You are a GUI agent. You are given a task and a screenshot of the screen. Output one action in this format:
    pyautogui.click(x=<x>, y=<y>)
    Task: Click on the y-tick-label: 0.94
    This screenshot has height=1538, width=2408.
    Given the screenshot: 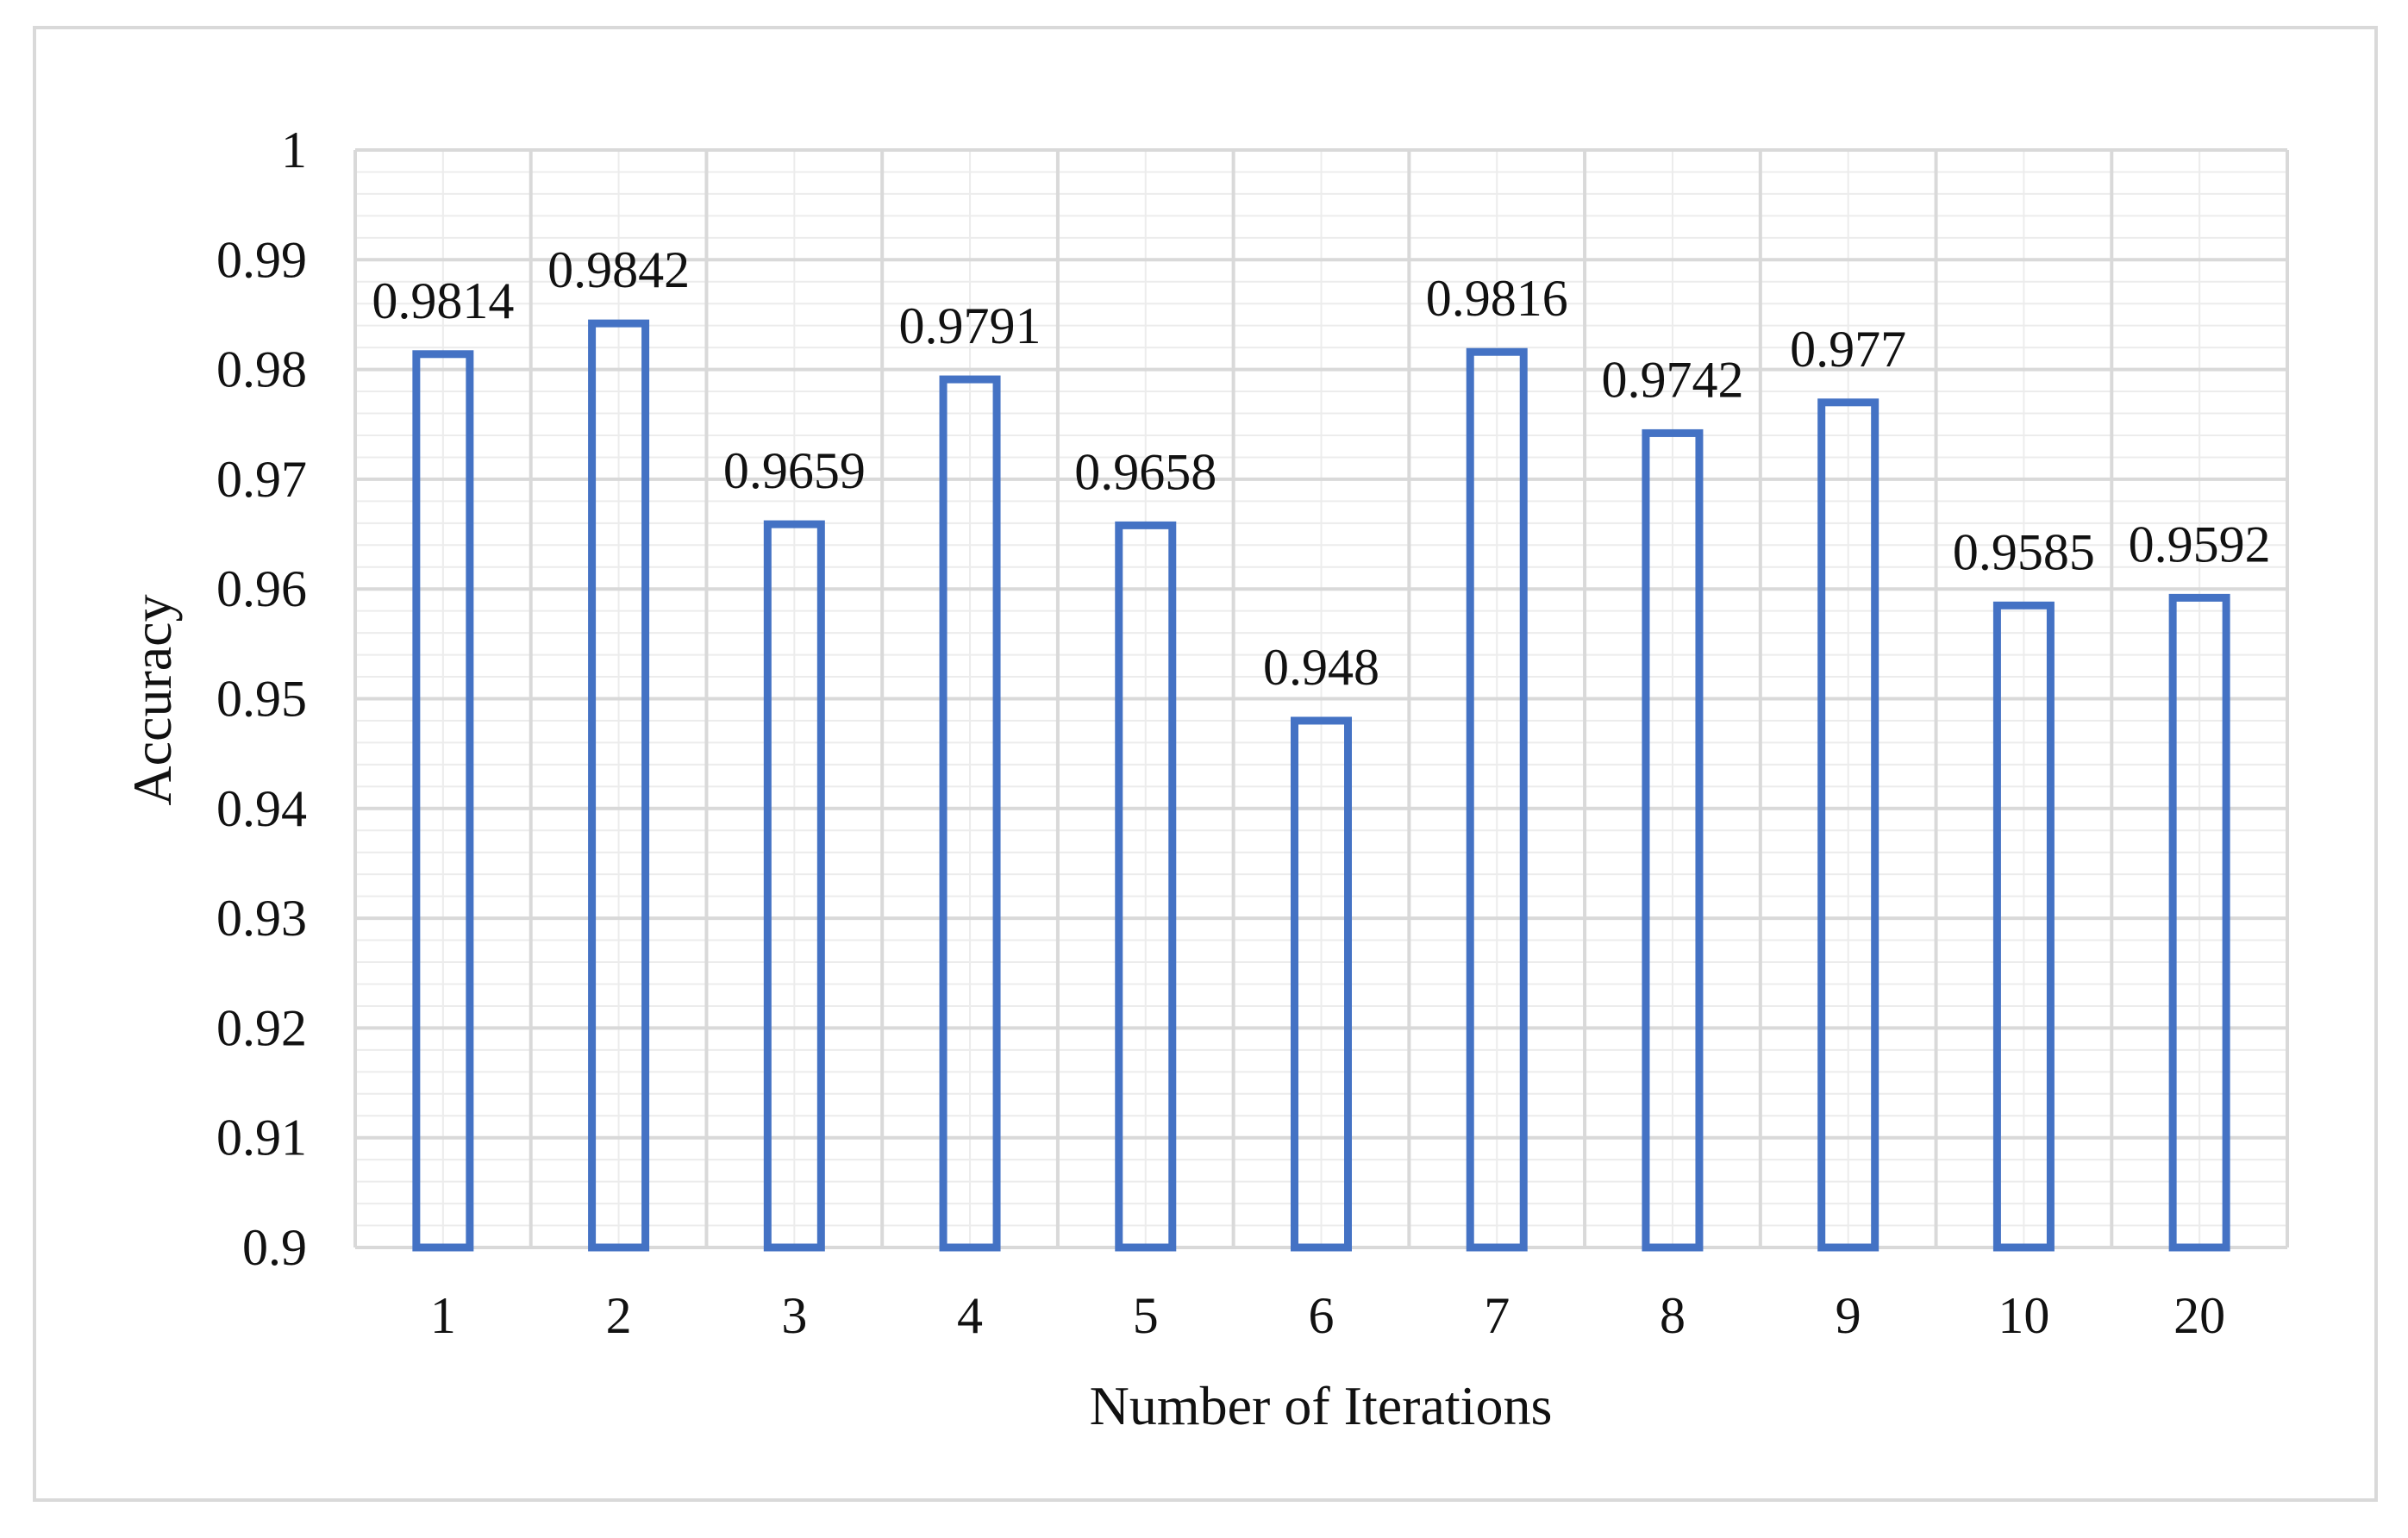 What is the action you would take?
    pyautogui.click(x=261, y=808)
    